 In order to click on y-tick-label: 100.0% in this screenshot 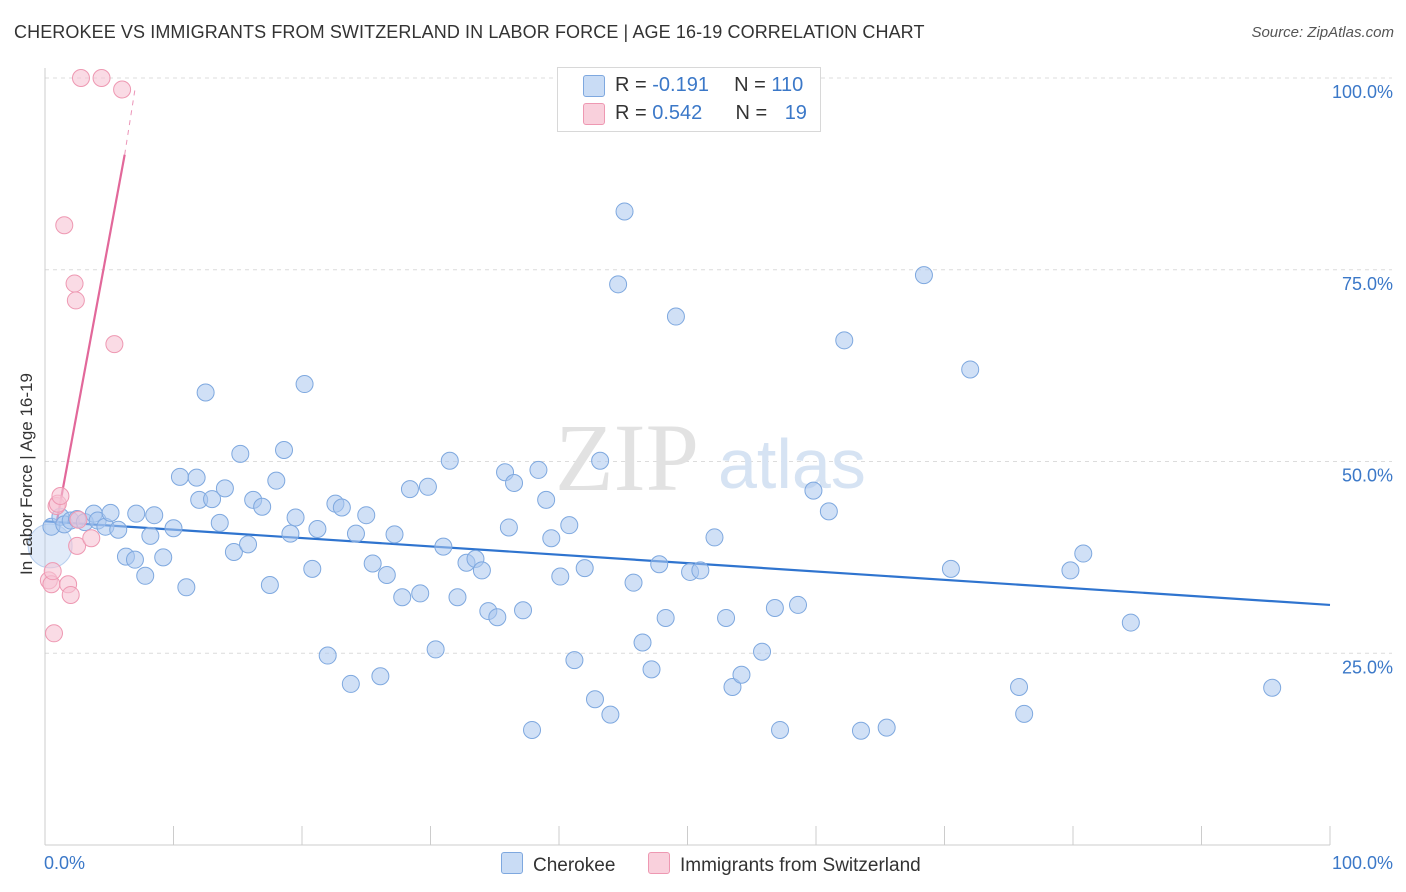, I will do `click(1362, 92)`.